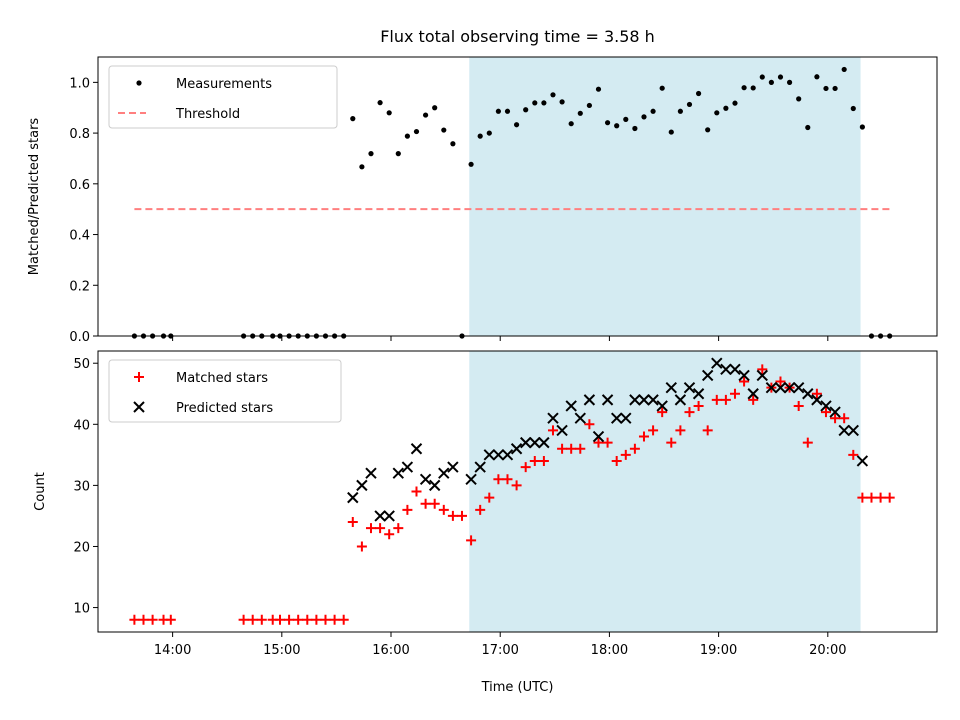  I want to click on count-legend-box, so click(225, 391).